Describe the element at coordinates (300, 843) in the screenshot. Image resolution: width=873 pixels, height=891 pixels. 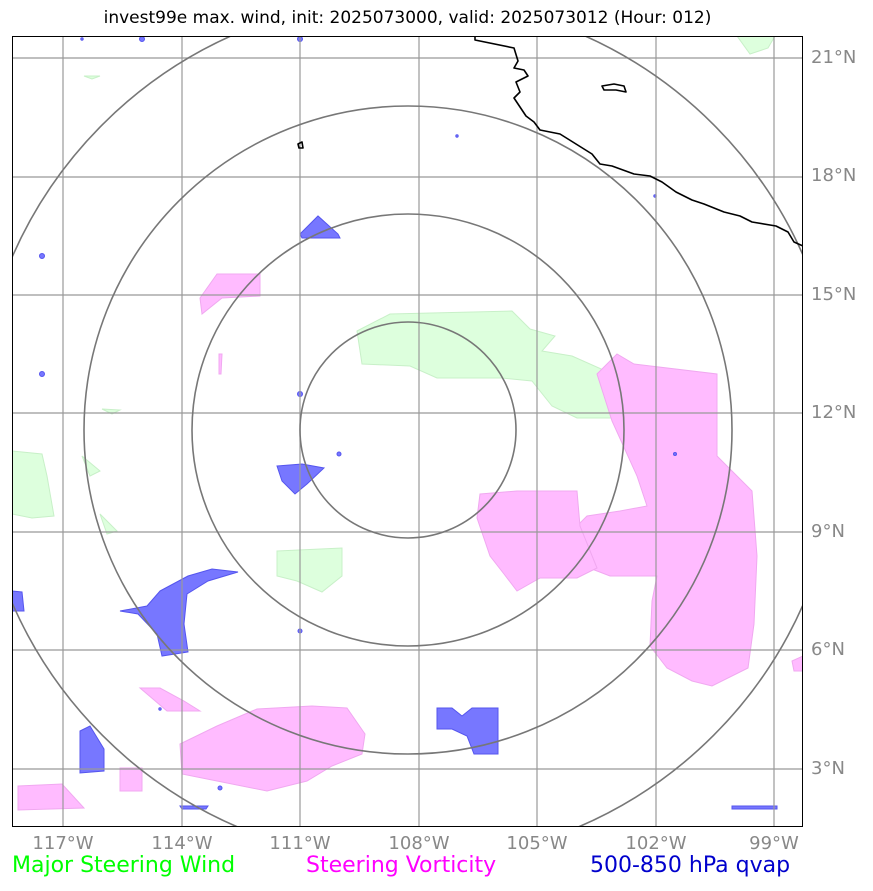
I see `lon-label-111w: 111°W` at that location.